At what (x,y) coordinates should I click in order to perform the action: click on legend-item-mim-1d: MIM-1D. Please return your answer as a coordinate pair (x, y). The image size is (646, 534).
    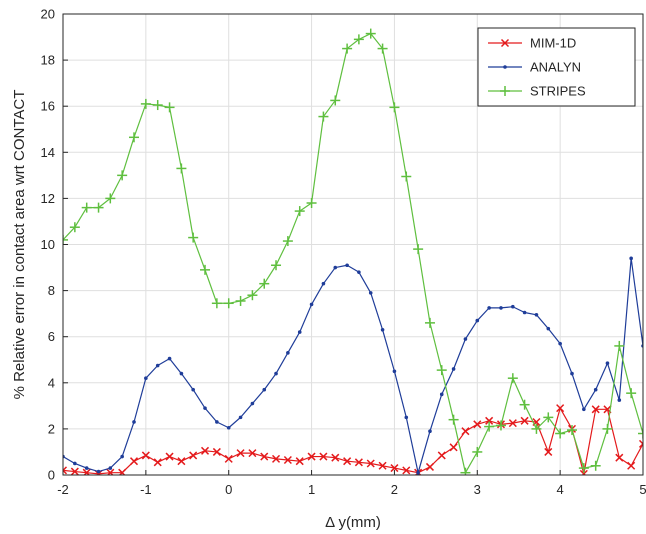
    Looking at the image, I should click on (532, 43).